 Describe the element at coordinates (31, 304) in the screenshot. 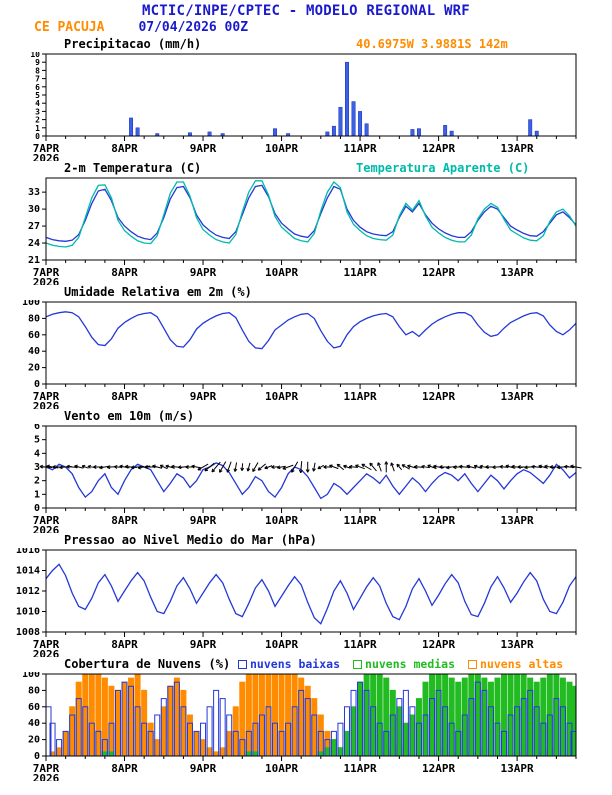

I see `svg-text: 100` at that location.